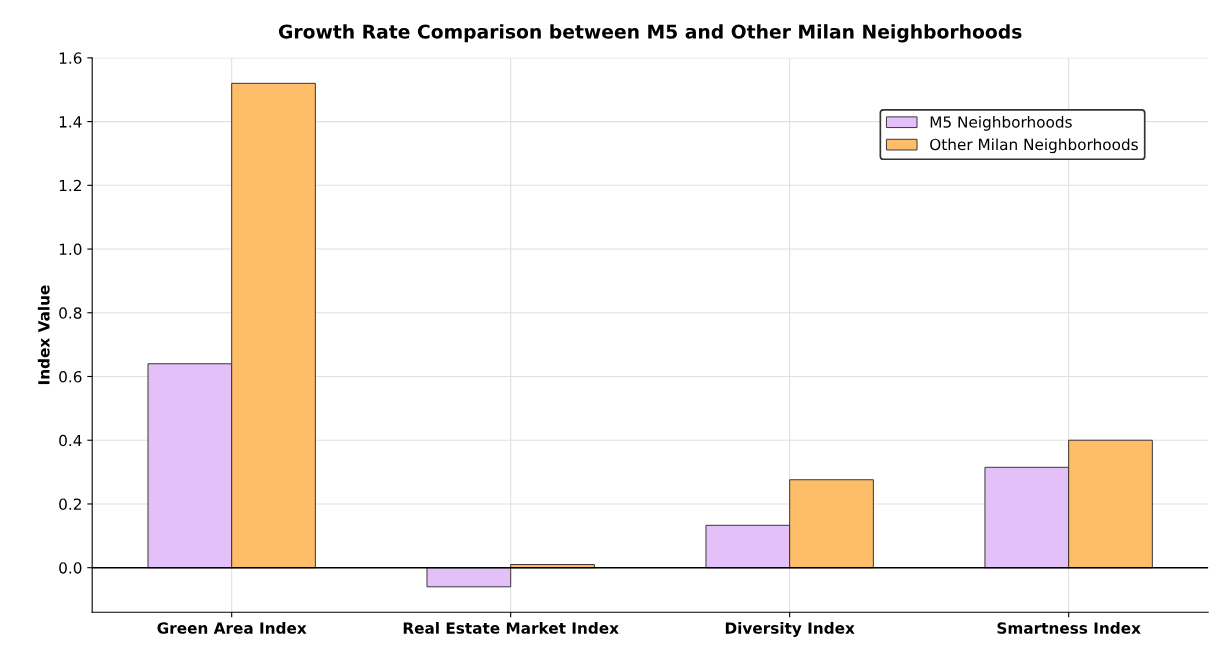  Describe the element at coordinates (232, 628) in the screenshot. I see `x-tick-label: Green Area Index` at that location.